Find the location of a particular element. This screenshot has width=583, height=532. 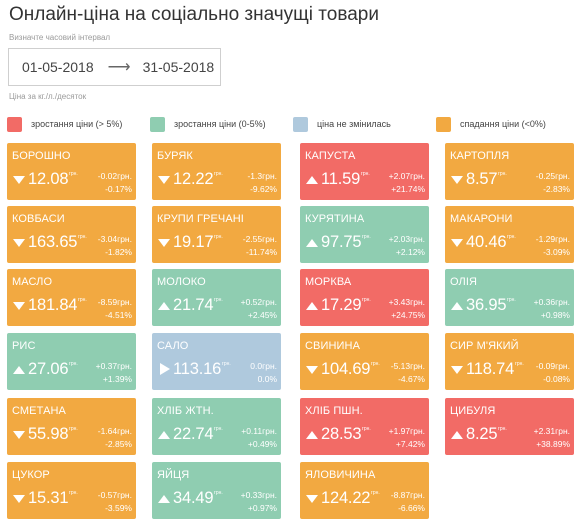

product-price: 40.46 is located at coordinates (486, 242).